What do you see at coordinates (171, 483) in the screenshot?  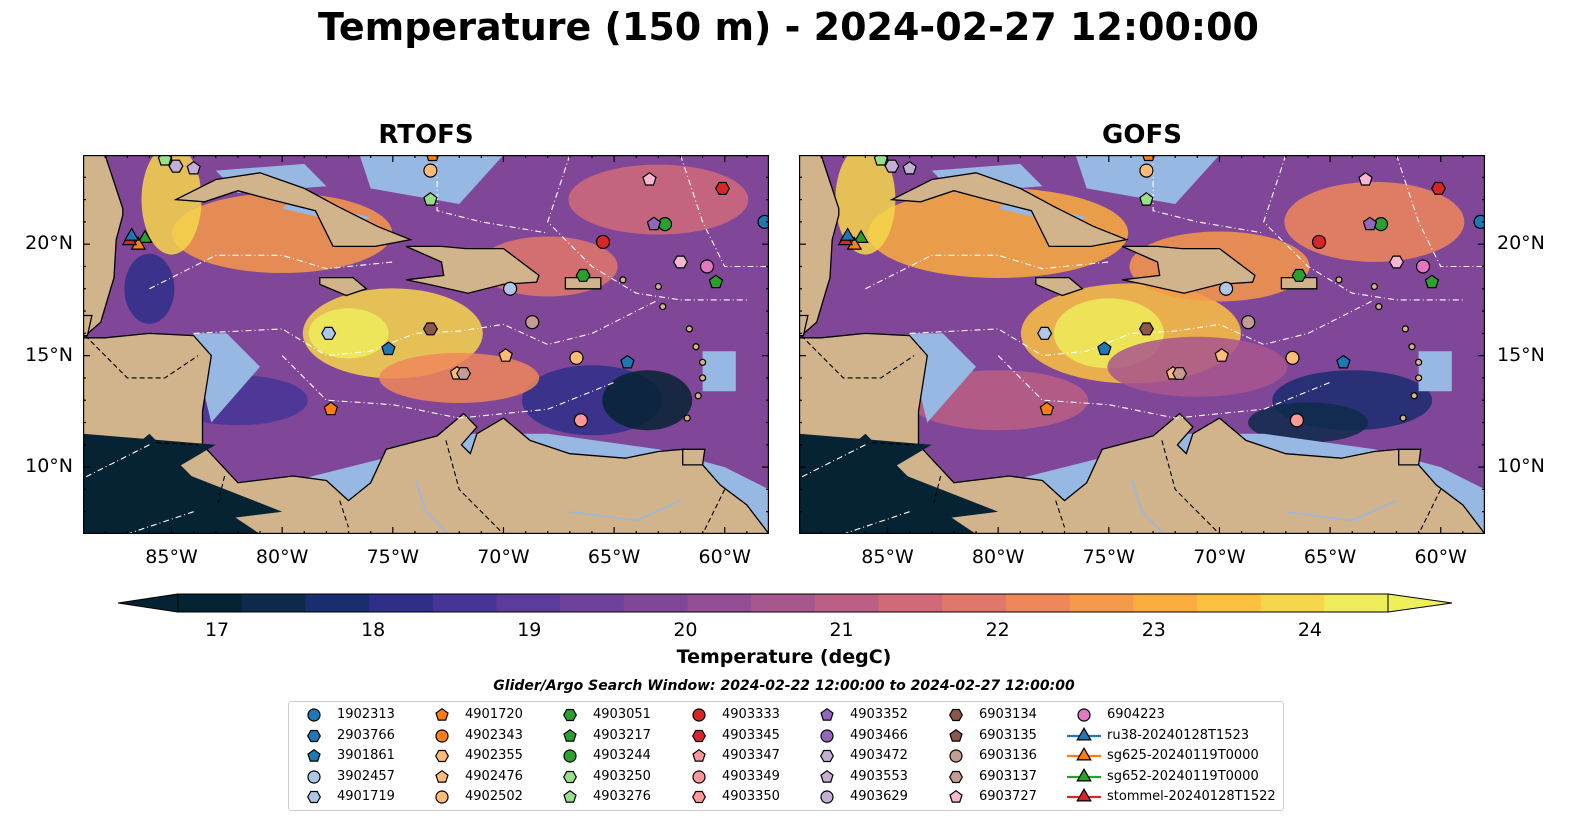 I see `pacific-water` at bounding box center [171, 483].